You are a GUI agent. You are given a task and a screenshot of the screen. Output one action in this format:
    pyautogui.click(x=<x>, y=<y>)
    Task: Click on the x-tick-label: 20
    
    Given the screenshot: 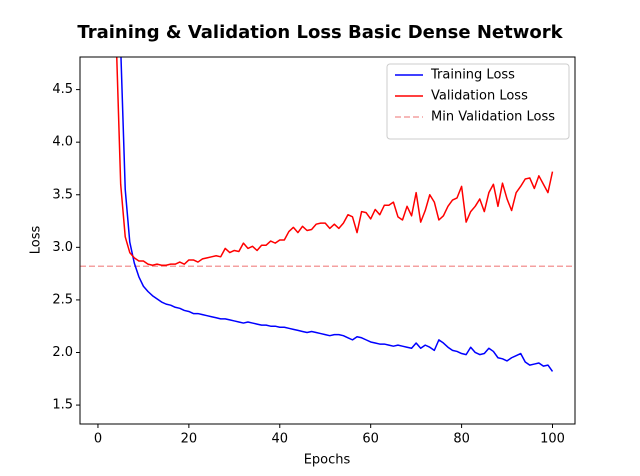 What is the action you would take?
    pyautogui.click(x=189, y=439)
    